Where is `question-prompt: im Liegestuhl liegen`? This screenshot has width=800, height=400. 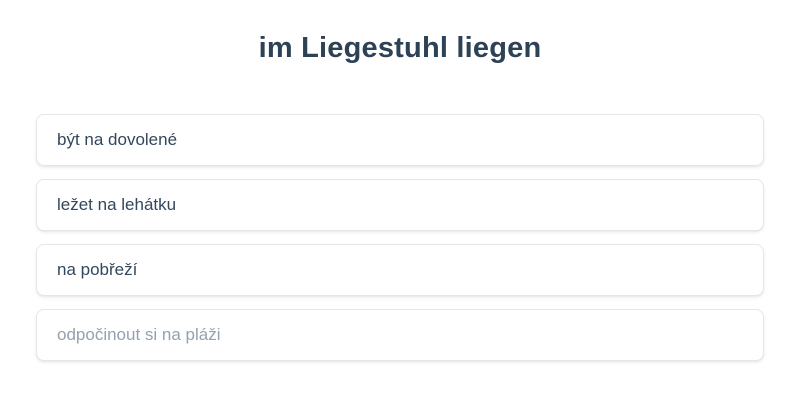
question-prompt: im Liegestuhl liegen is located at coordinates (400, 48).